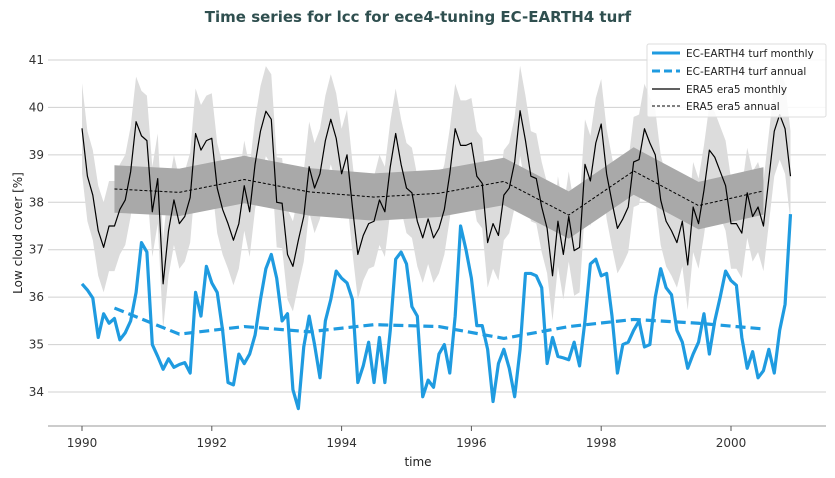 The height and width of the screenshot is (478, 835). Describe the element at coordinates (36, 250) in the screenshot. I see `y-tick-label: 37` at that location.